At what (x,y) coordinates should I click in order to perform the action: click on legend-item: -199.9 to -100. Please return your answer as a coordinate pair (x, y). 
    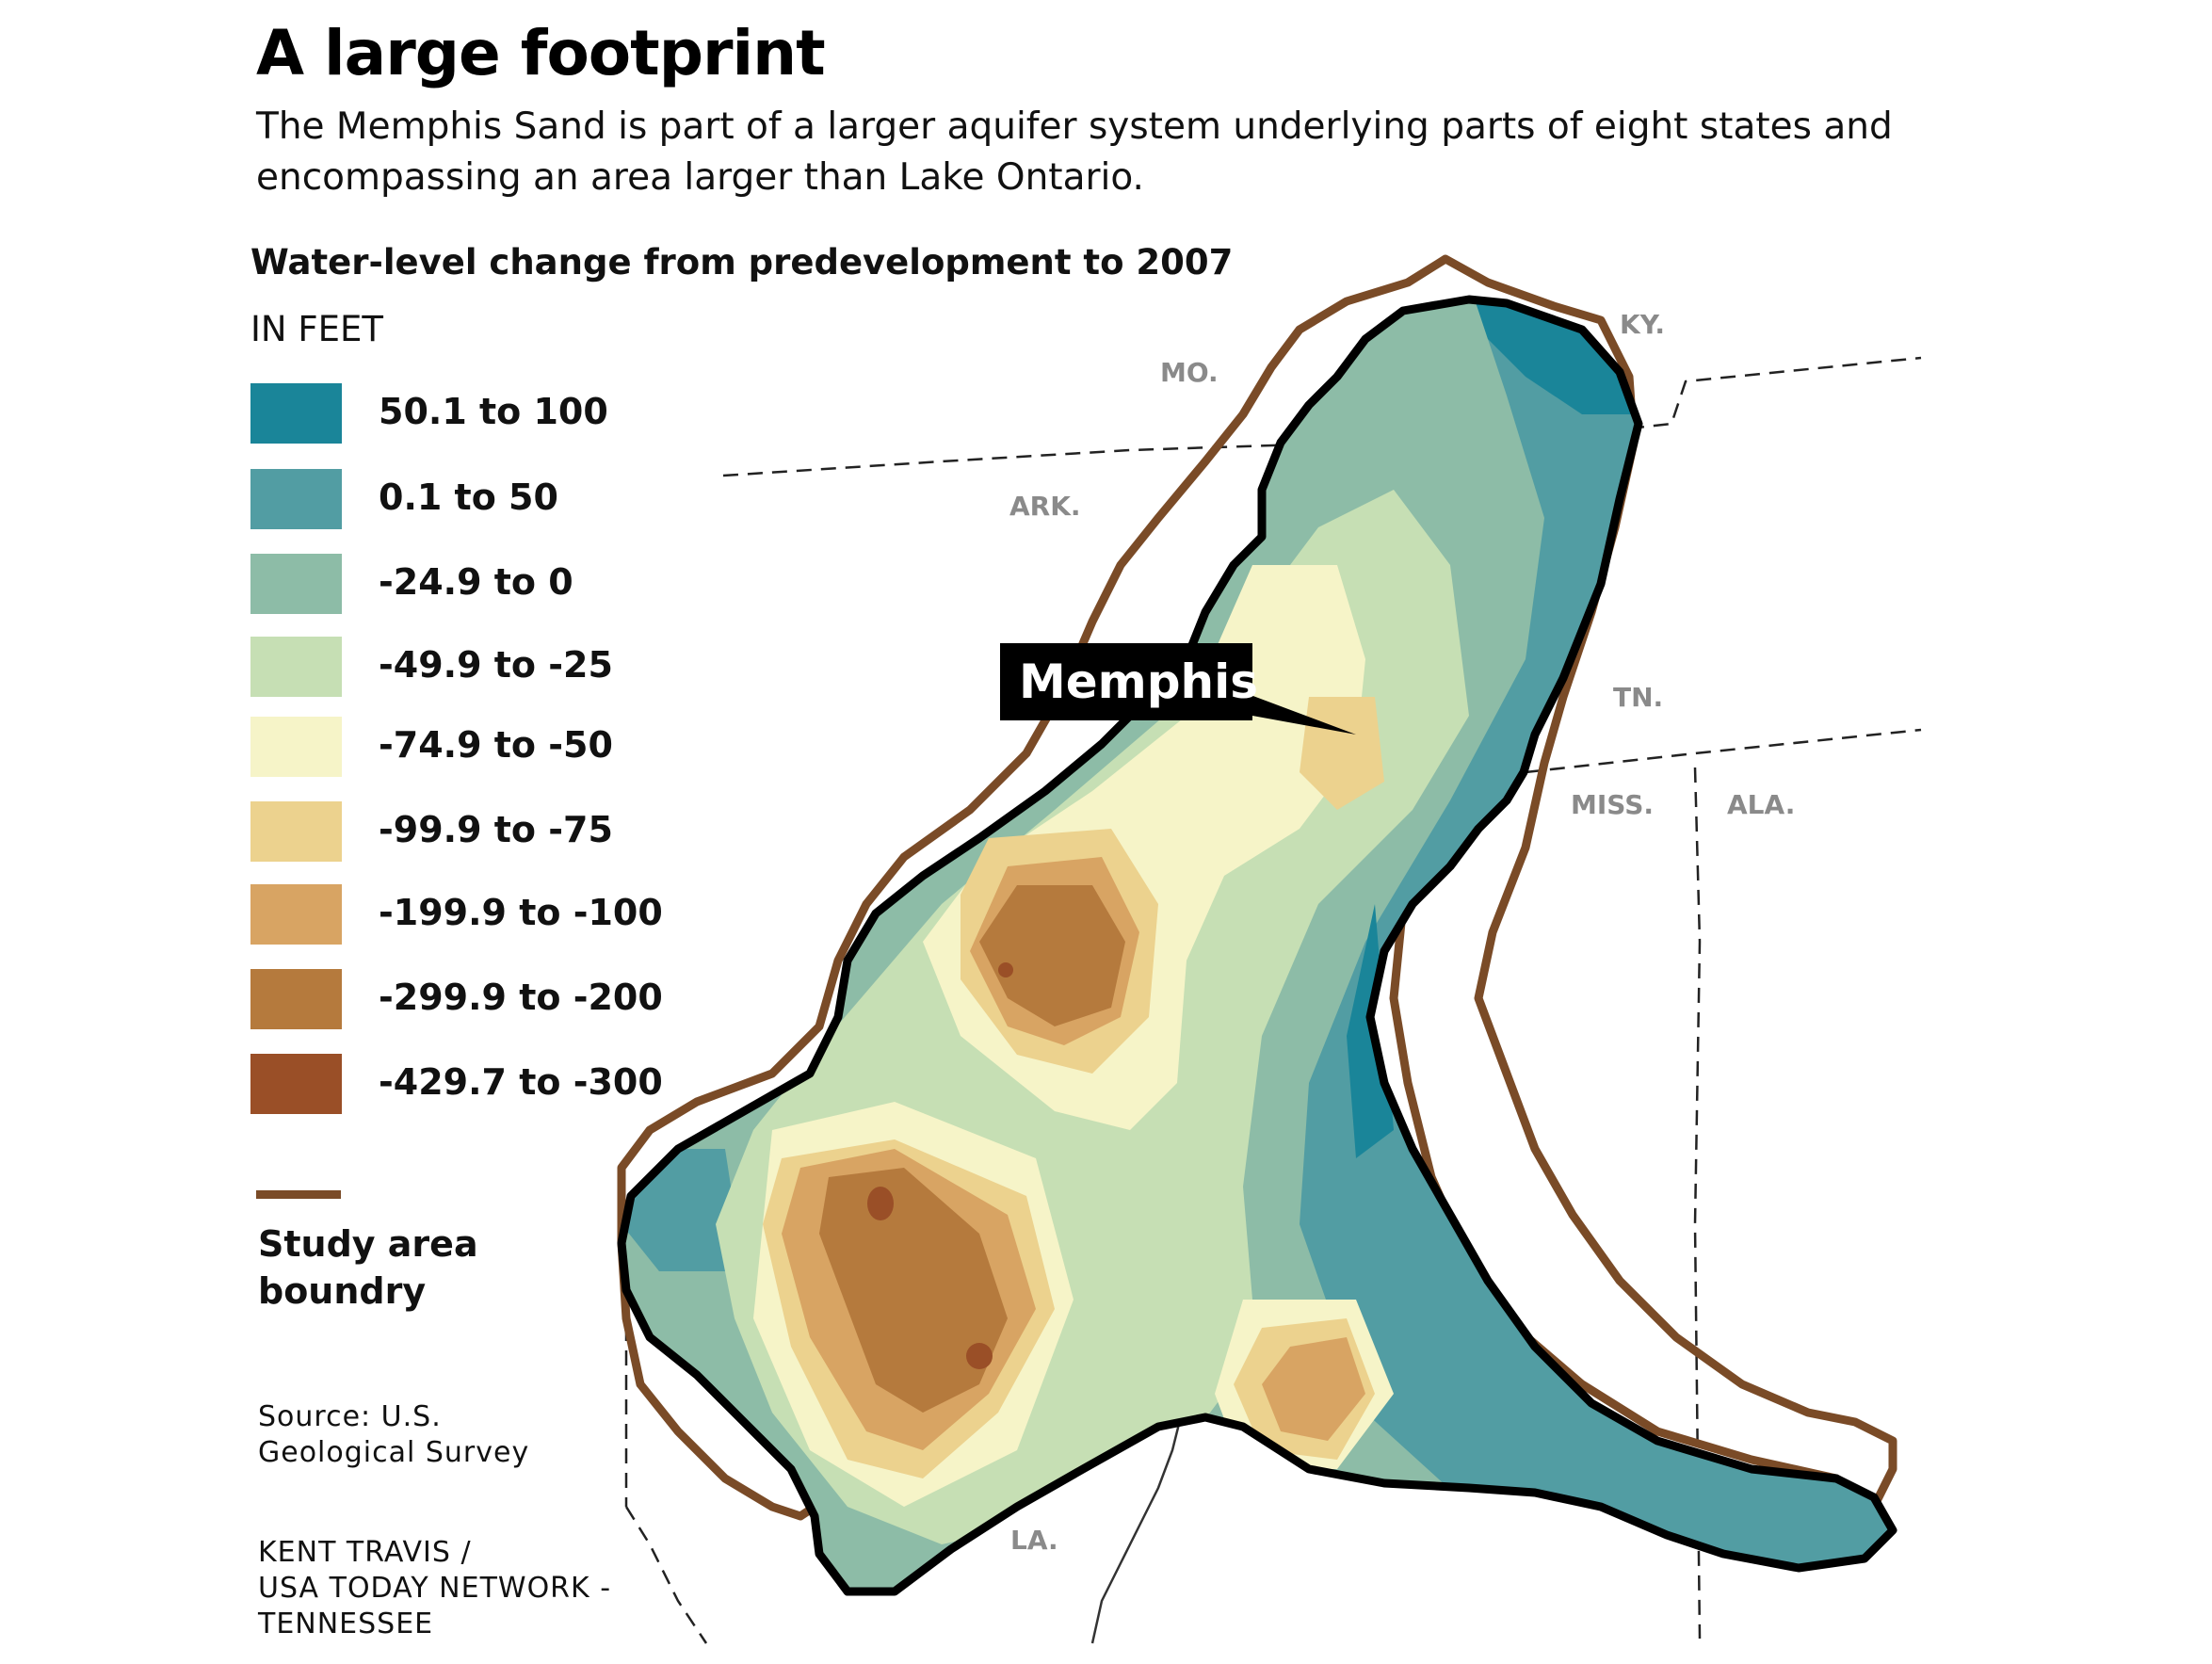
    Looking at the image, I should click on (532, 915).